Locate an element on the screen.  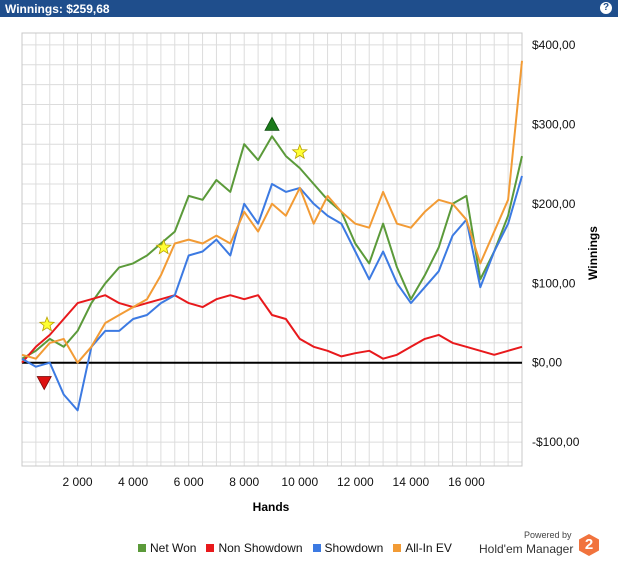
legend-item: All-In EV is located at coordinates (422, 548).